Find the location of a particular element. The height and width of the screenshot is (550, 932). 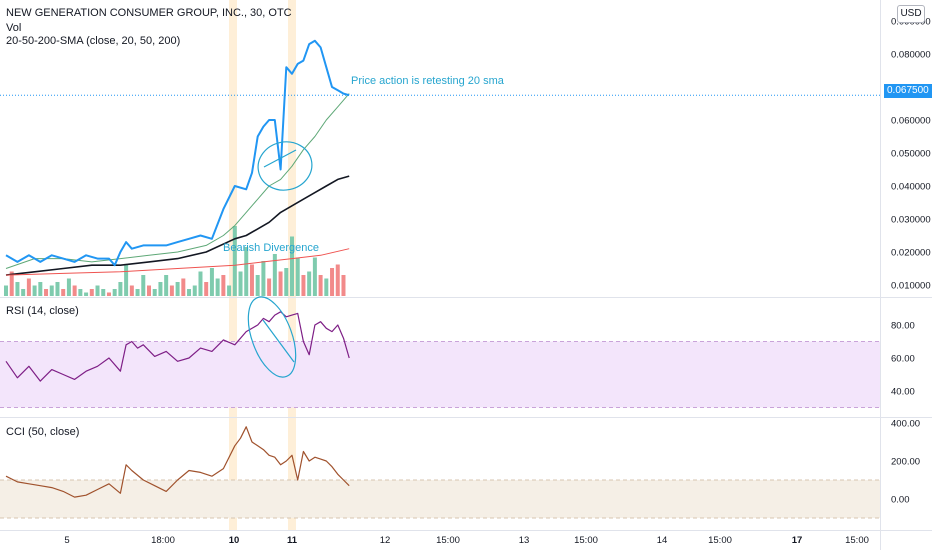

cci-tick-label: 0.00 is located at coordinates (900, 500).